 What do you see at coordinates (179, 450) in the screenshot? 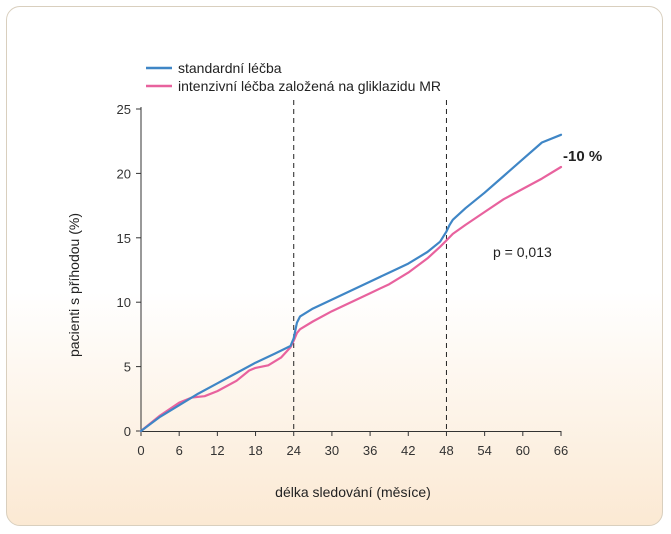
I see `x-tick-label: 6` at bounding box center [179, 450].